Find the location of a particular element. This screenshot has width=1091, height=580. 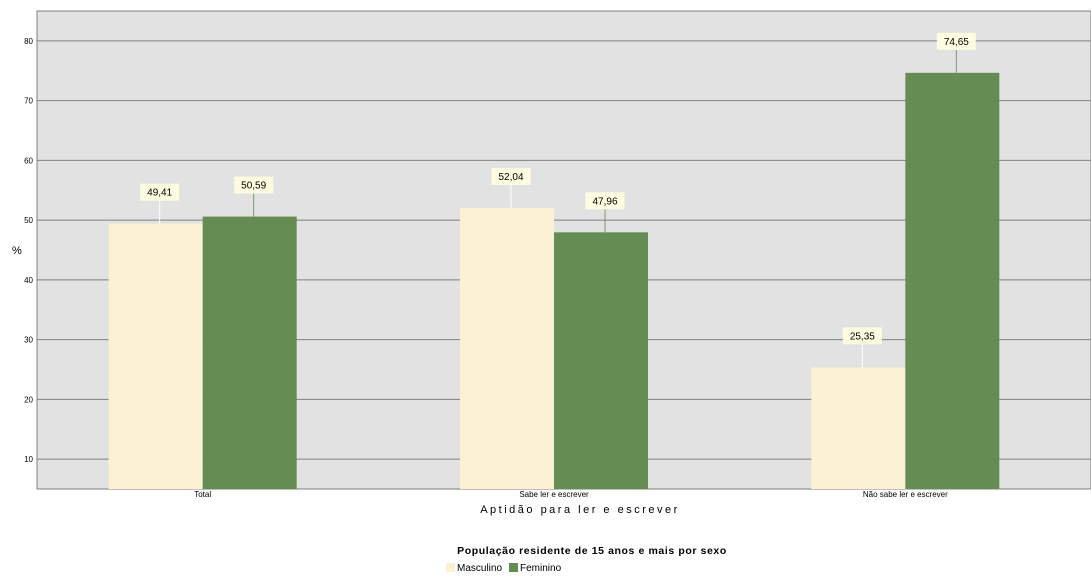

y-tick-label-80: 80 is located at coordinates (28, 41).